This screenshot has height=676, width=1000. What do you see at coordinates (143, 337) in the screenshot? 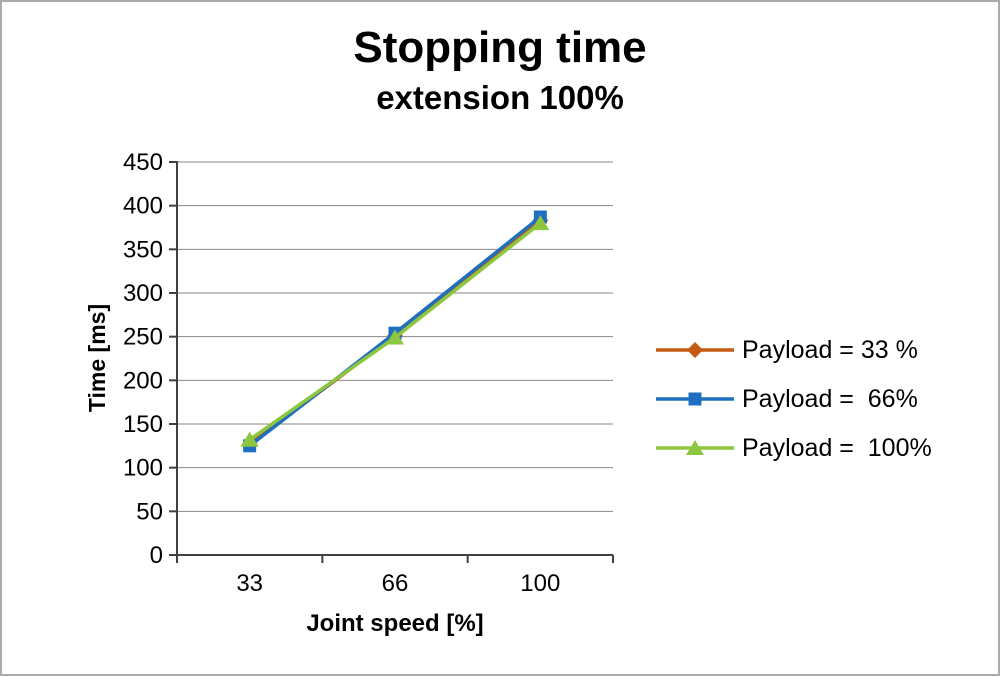
I see `svg-text: 250` at bounding box center [143, 337].